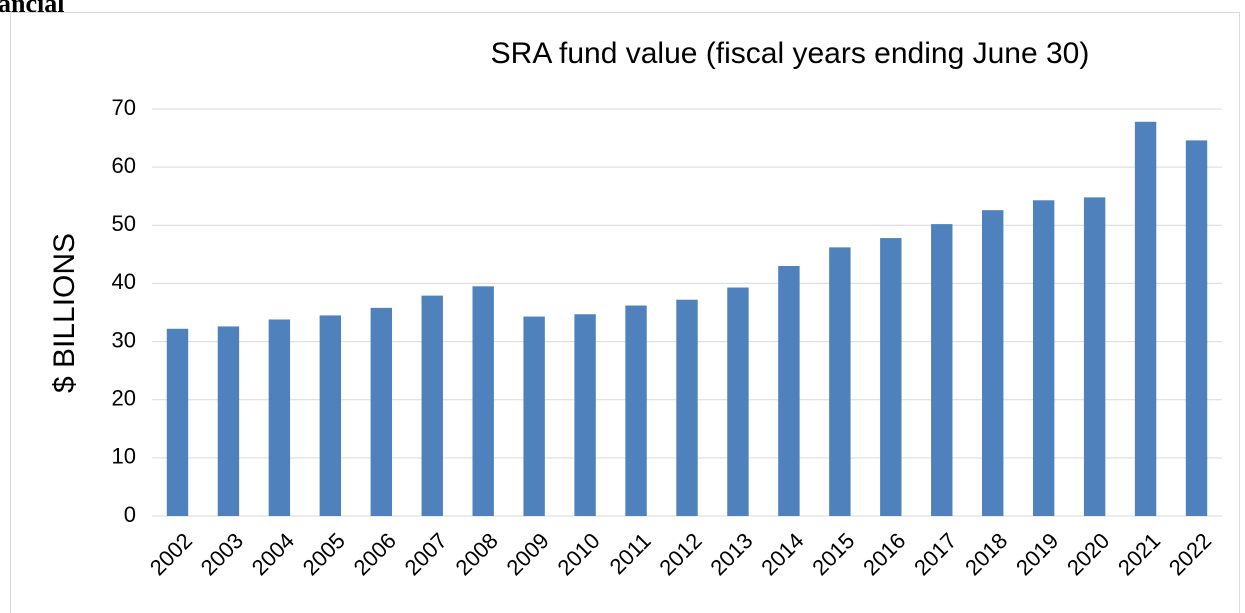 This screenshot has width=1245, height=613. Describe the element at coordinates (1139, 554) in the screenshot. I see `x-tick-label: 2021` at that location.